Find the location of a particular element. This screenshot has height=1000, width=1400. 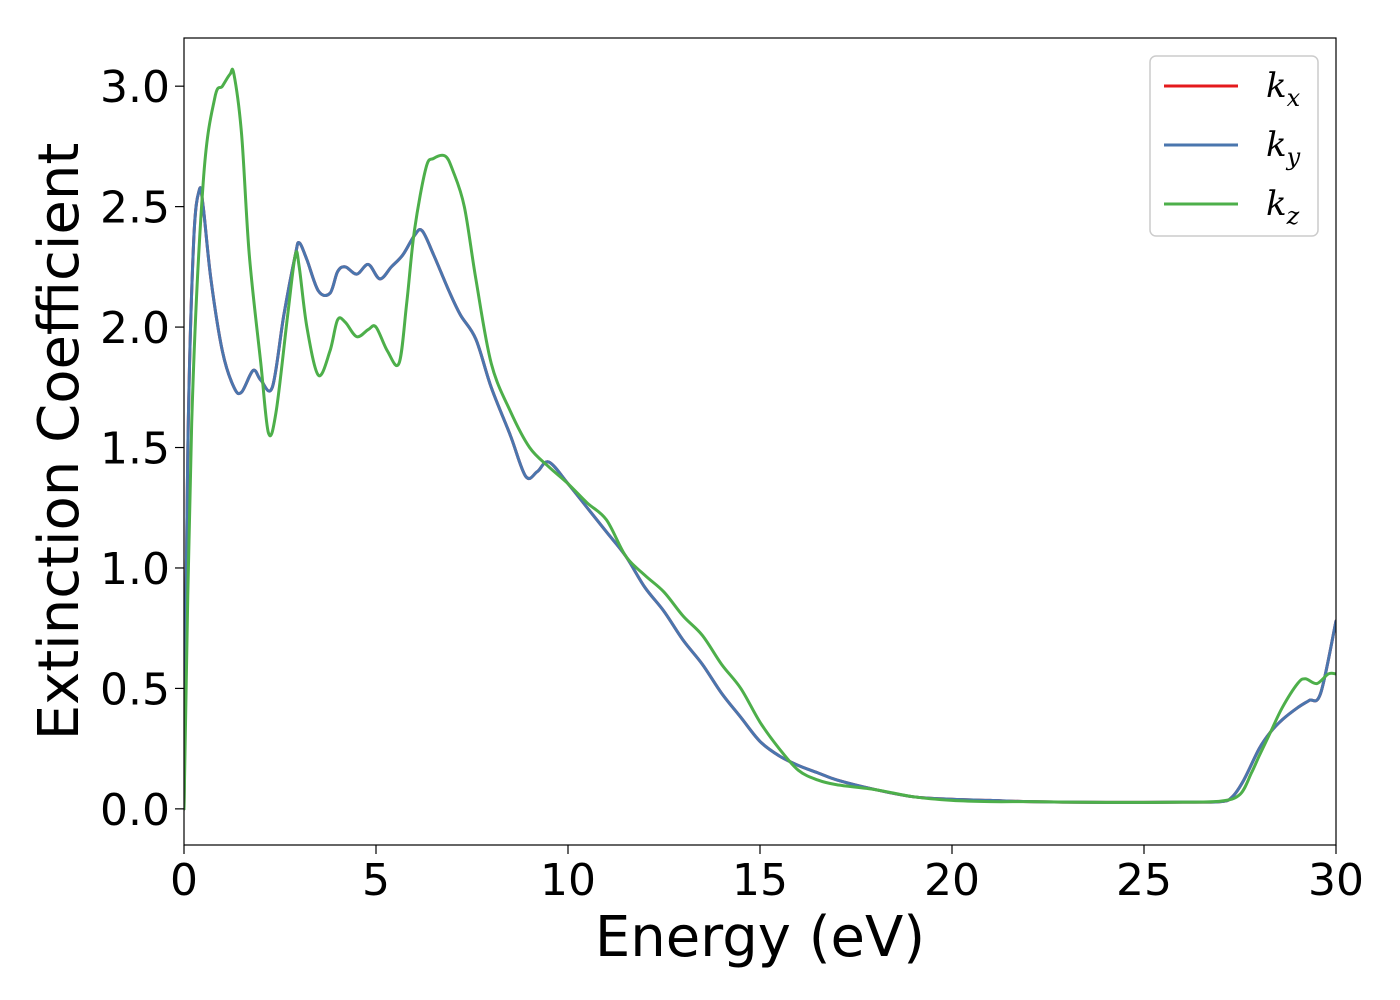

y-tick-label: 2.0 is located at coordinates (135, 328).